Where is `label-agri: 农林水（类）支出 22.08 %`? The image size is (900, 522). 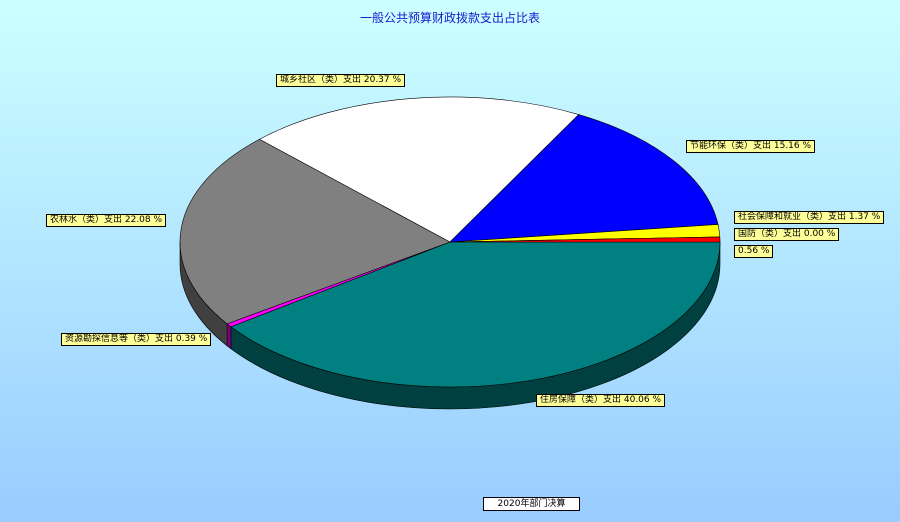 label-agri: 农林水（类）支出 22.08 % is located at coordinates (106, 220).